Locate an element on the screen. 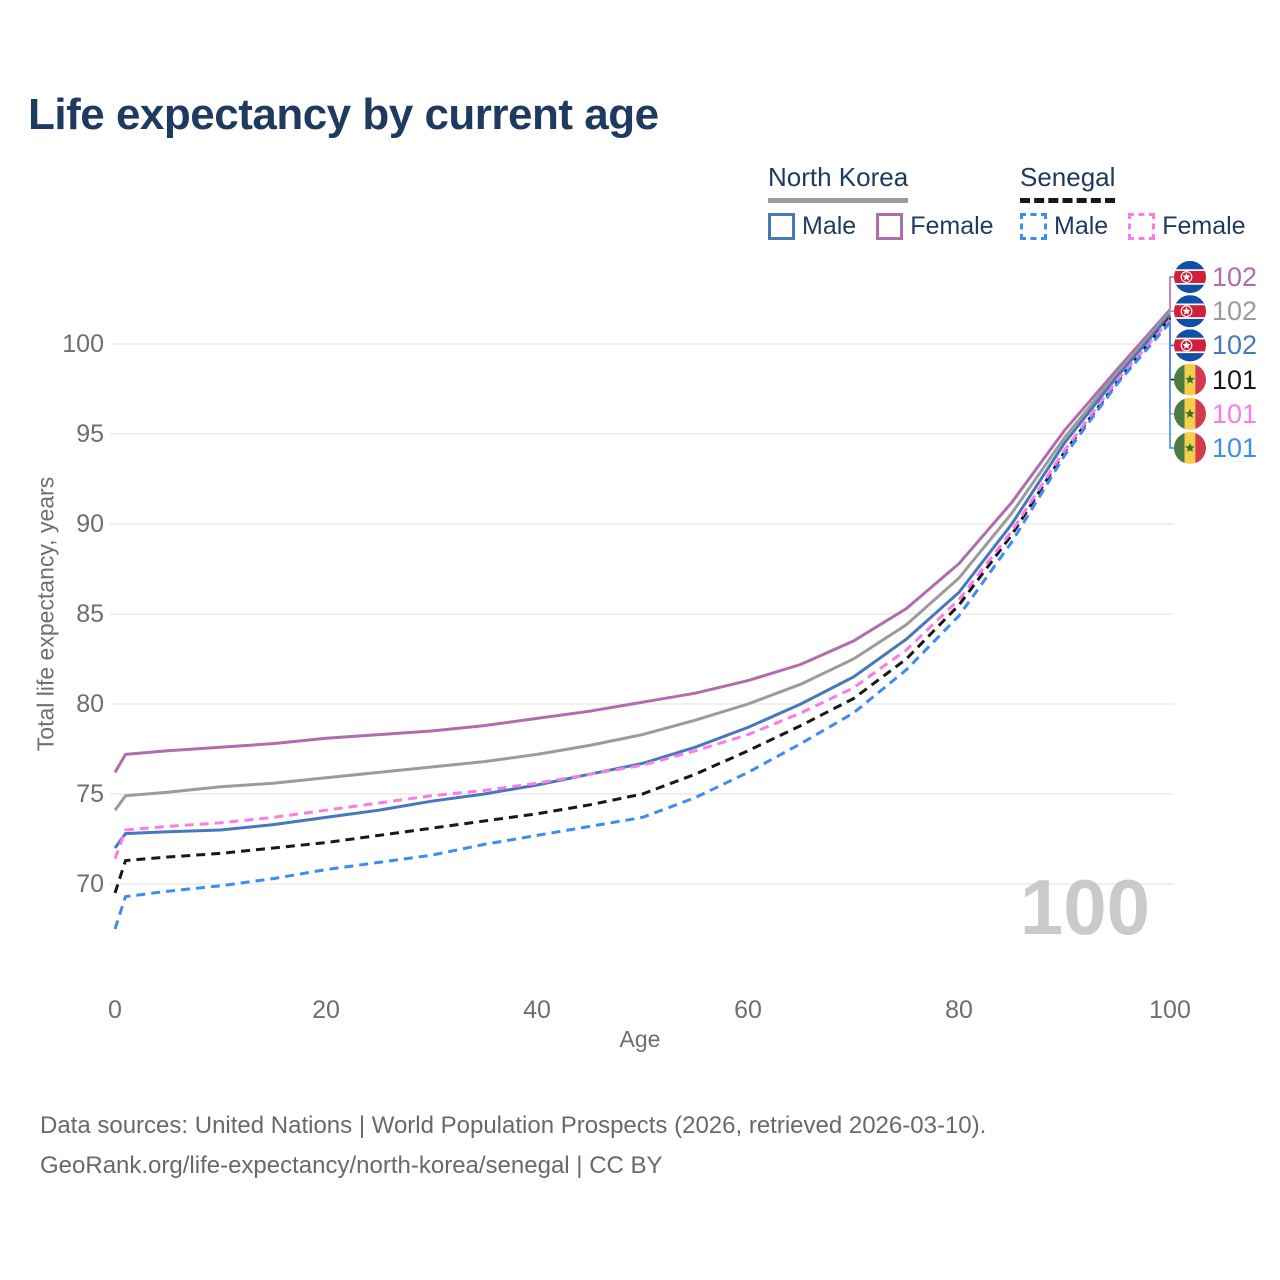 This screenshot has height=1280, width=1280. legend-swatch-north-korea-female is located at coordinates (890, 226).